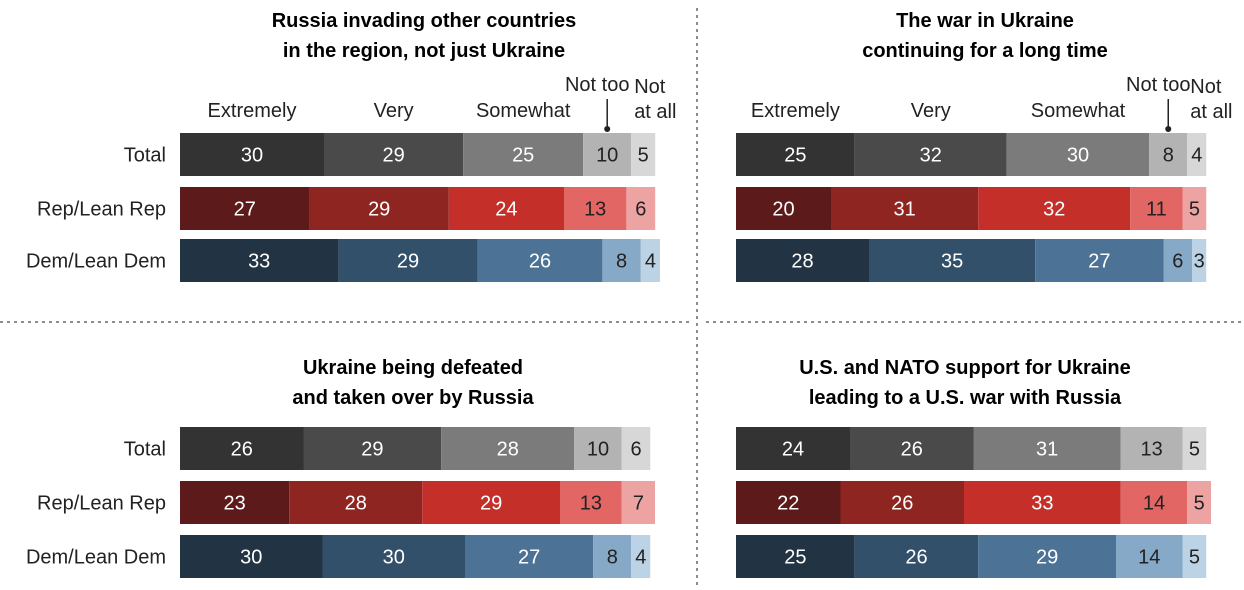 Image resolution: width=1244 pixels, height=590 pixels. I want to click on data-label: 6, so click(1177, 262).